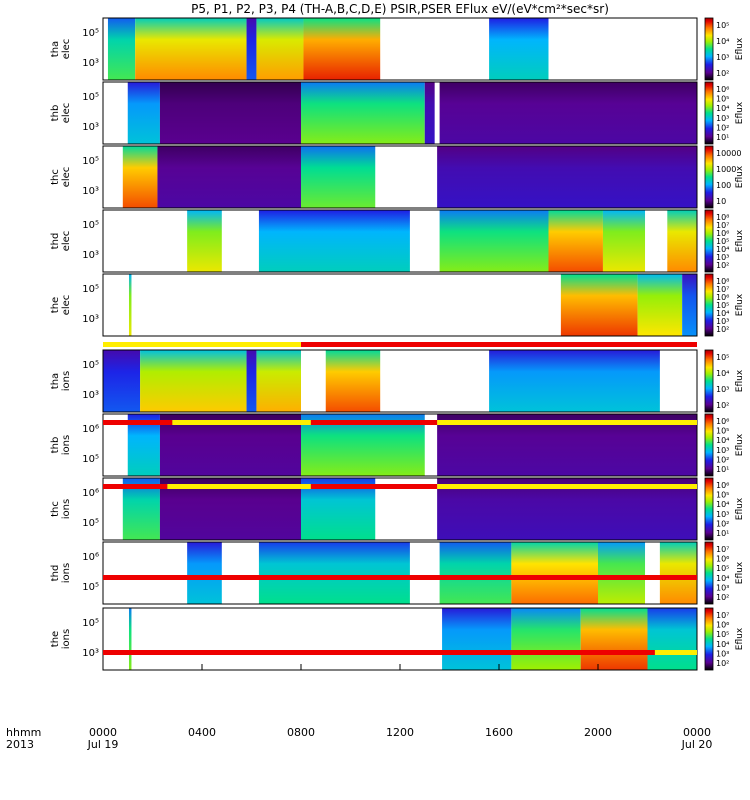 The image size is (750, 800). I want to click on panel-tha-elec: 10⁵ 10³ tha elec 10⁵ 10⁴ 10³ 10² Eflux, so click(397, 49).